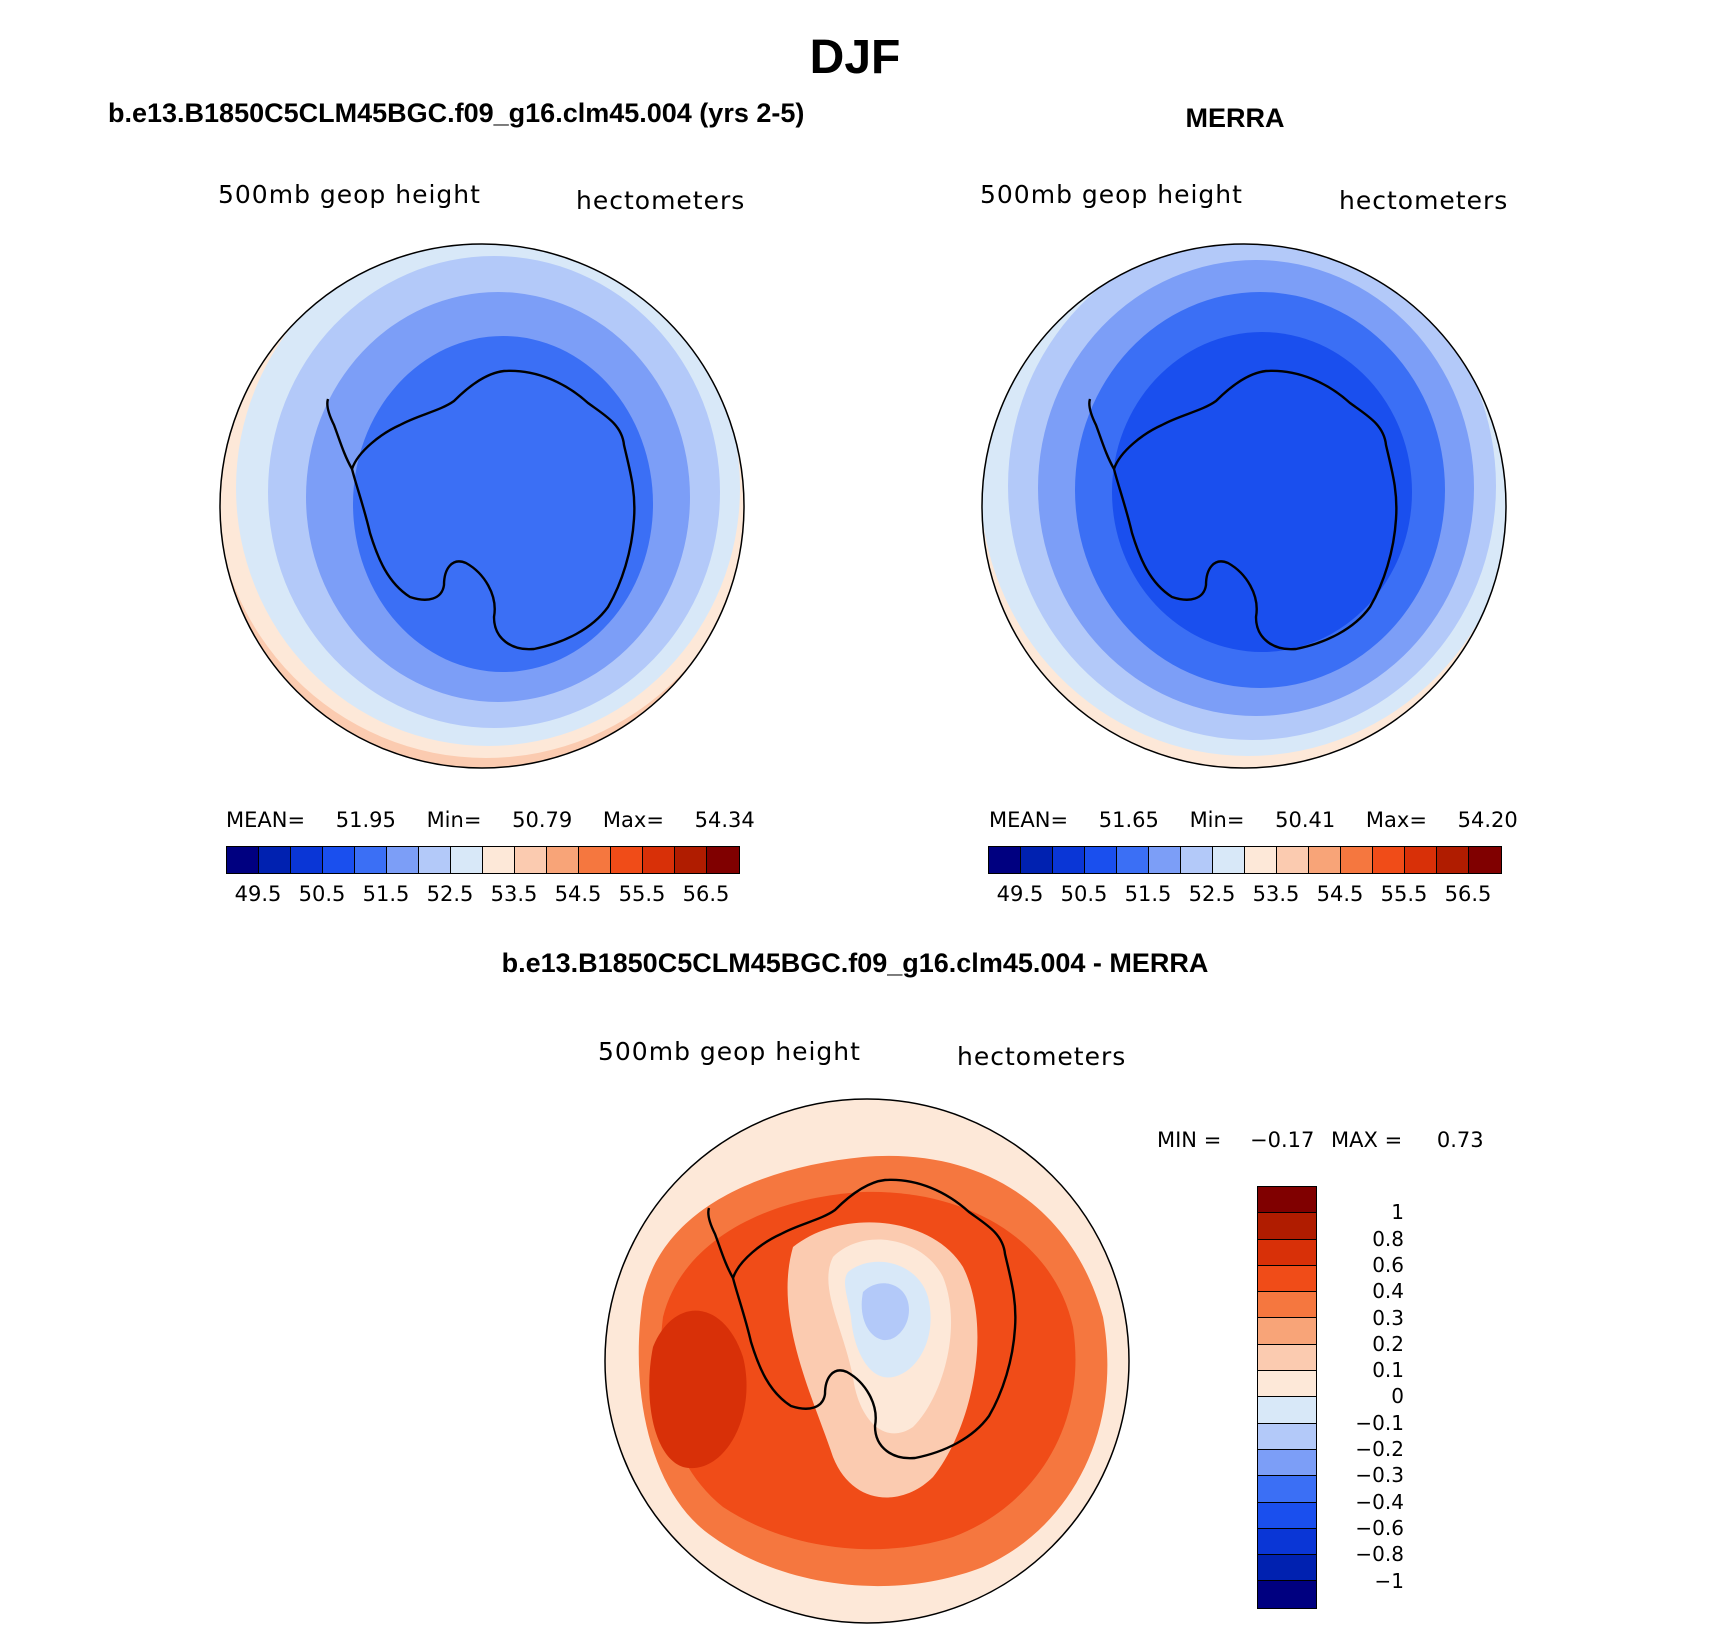 The height and width of the screenshot is (1625, 1710). What do you see at coordinates (1388, 1291) in the screenshot?
I see `diff-colorbar-tick-label: 0.4` at bounding box center [1388, 1291].